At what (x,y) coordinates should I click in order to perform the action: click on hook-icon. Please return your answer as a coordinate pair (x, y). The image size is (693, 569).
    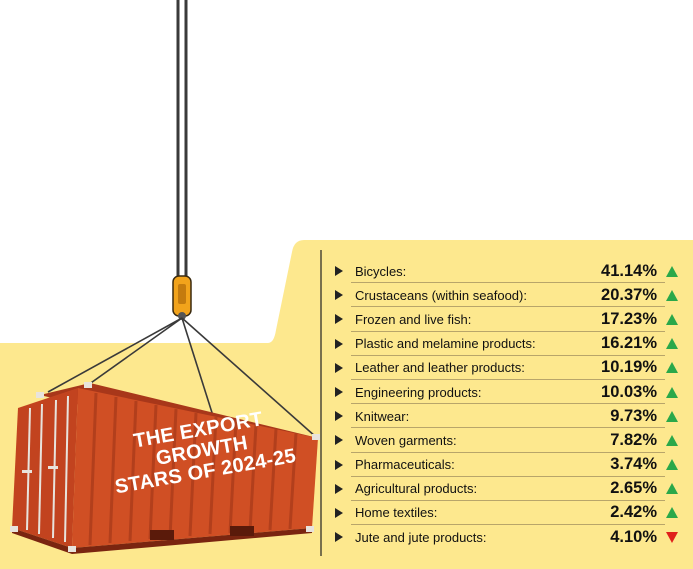
    Looking at the image, I should click on (182, 297).